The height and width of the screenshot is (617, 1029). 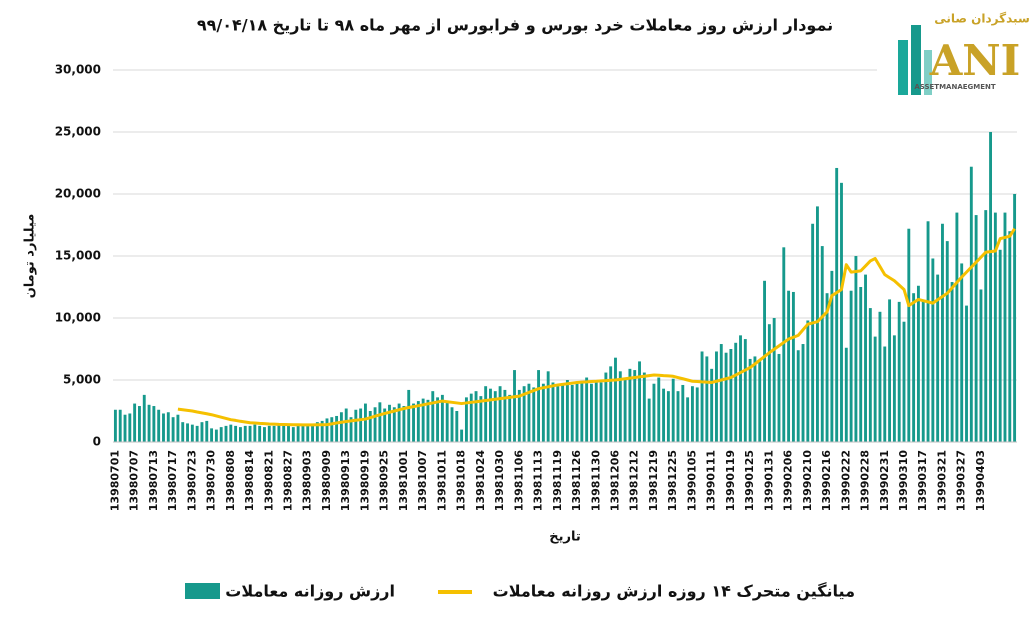 What do you see at coordinates (981, 19) in the screenshot?
I see `logo-persian: سبدگردان صانی` at bounding box center [981, 19].